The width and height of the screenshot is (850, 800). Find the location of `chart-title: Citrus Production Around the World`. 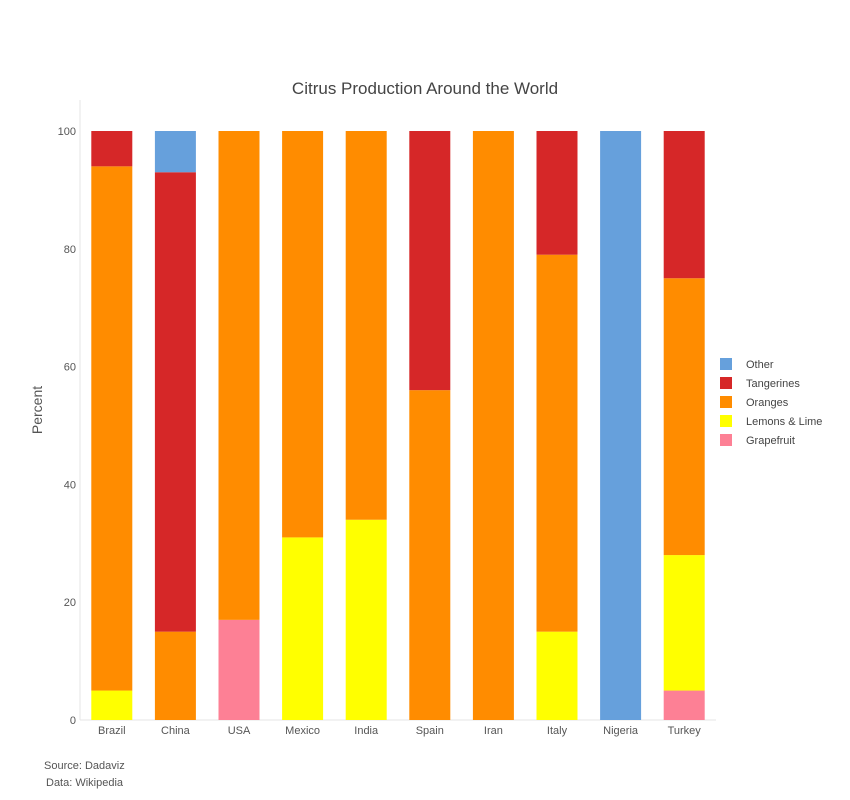

chart-title: Citrus Production Around the World is located at coordinates (425, 88).